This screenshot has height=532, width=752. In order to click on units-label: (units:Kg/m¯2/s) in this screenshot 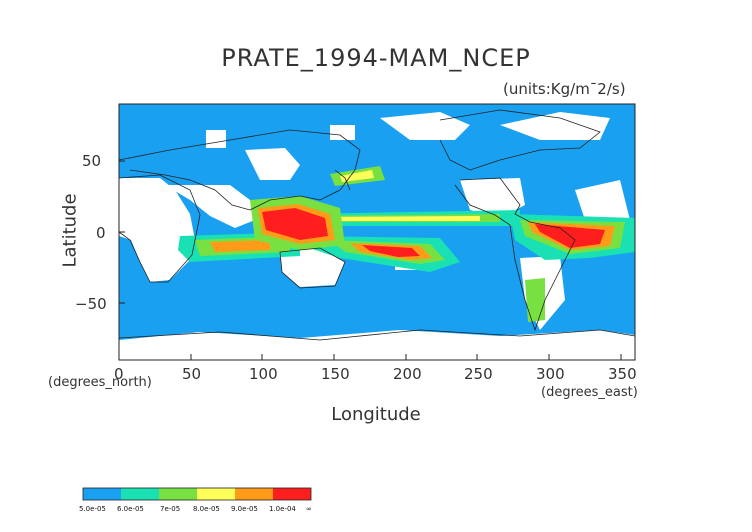, I will do `click(564, 89)`.